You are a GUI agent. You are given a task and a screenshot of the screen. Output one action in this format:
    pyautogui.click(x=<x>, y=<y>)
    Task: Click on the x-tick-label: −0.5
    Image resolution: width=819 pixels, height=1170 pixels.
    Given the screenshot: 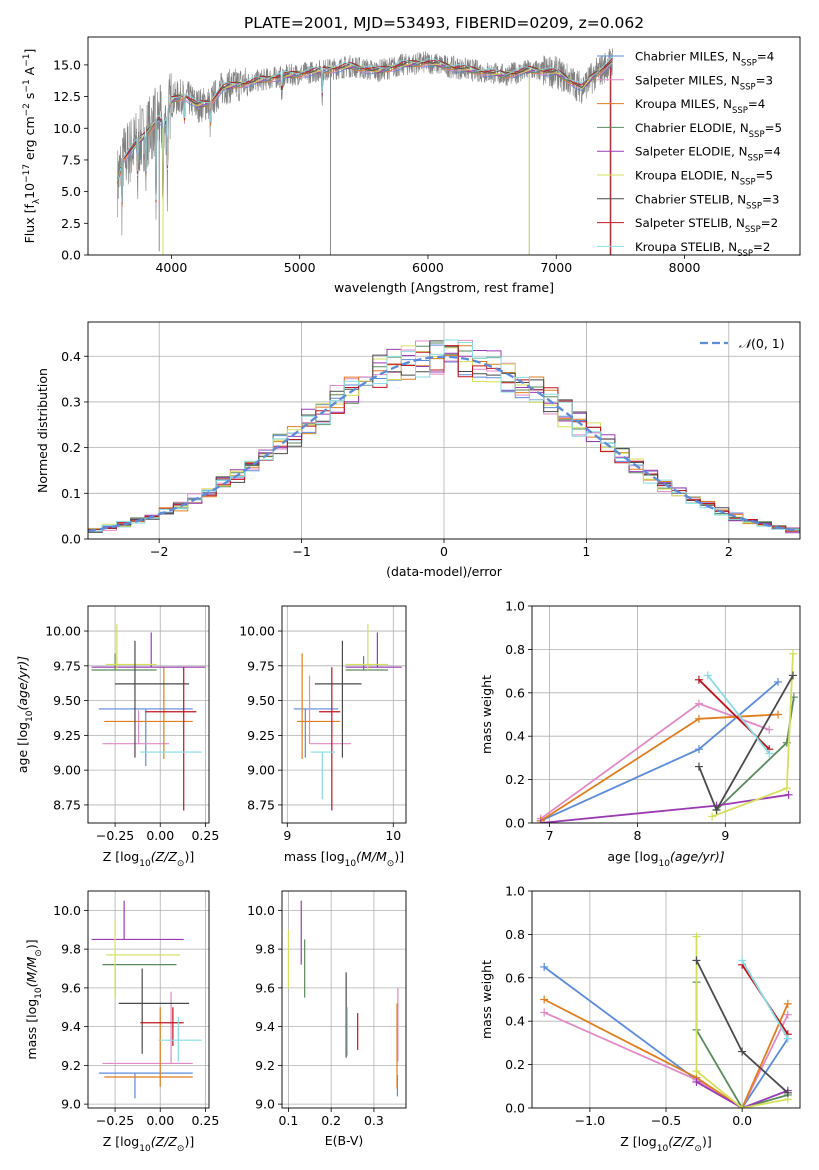 What is the action you would take?
    pyautogui.click(x=666, y=1120)
    